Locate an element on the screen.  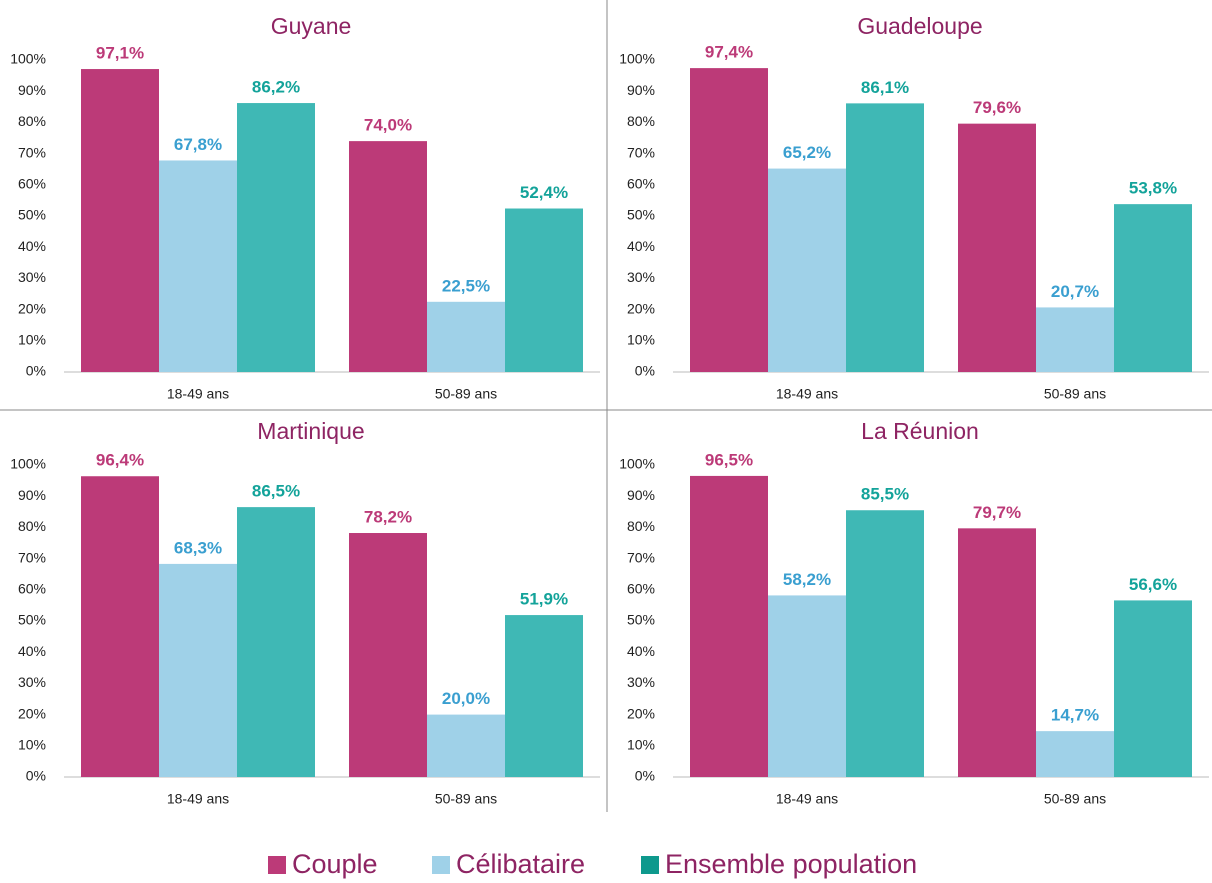
legend-label: Ensemble population is located at coordinates (791, 864).